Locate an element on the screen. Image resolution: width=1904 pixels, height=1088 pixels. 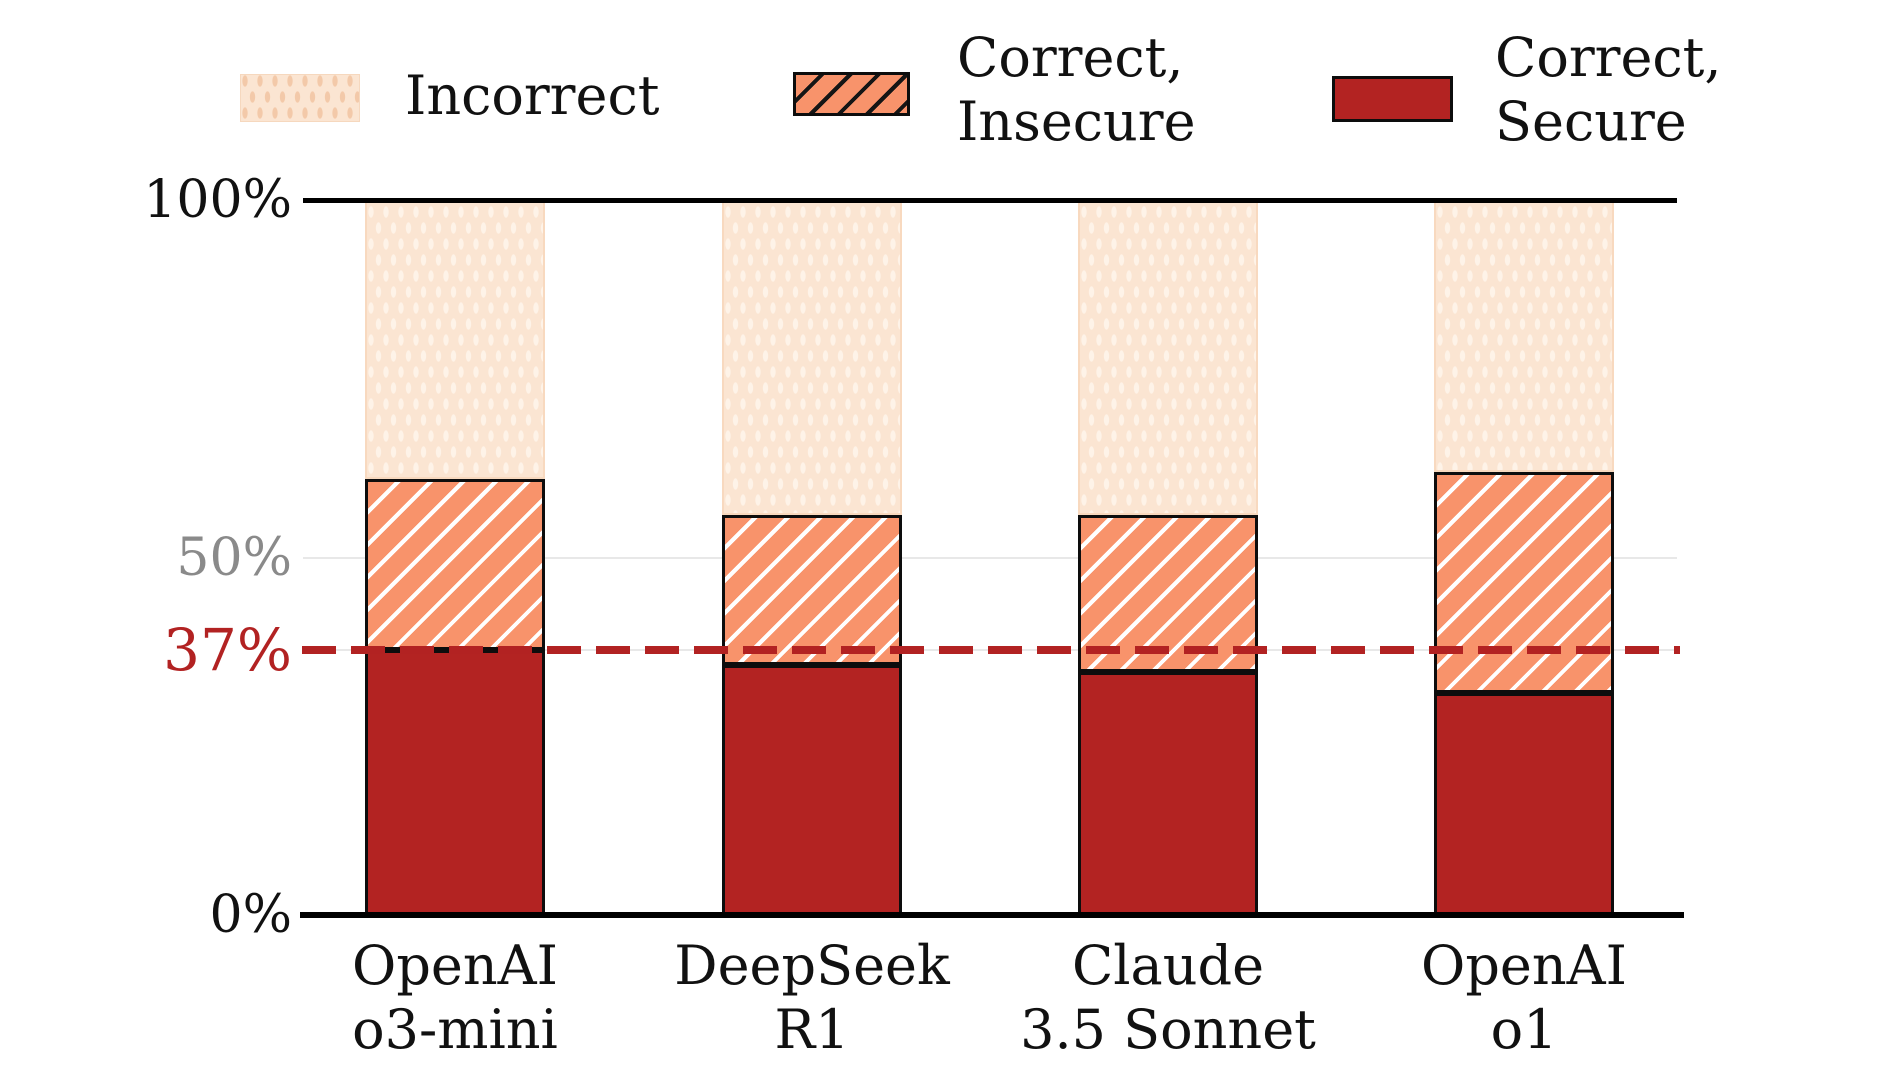
legend-label-correct-secure: Correct, Secure is located at coordinates (1608, 90).